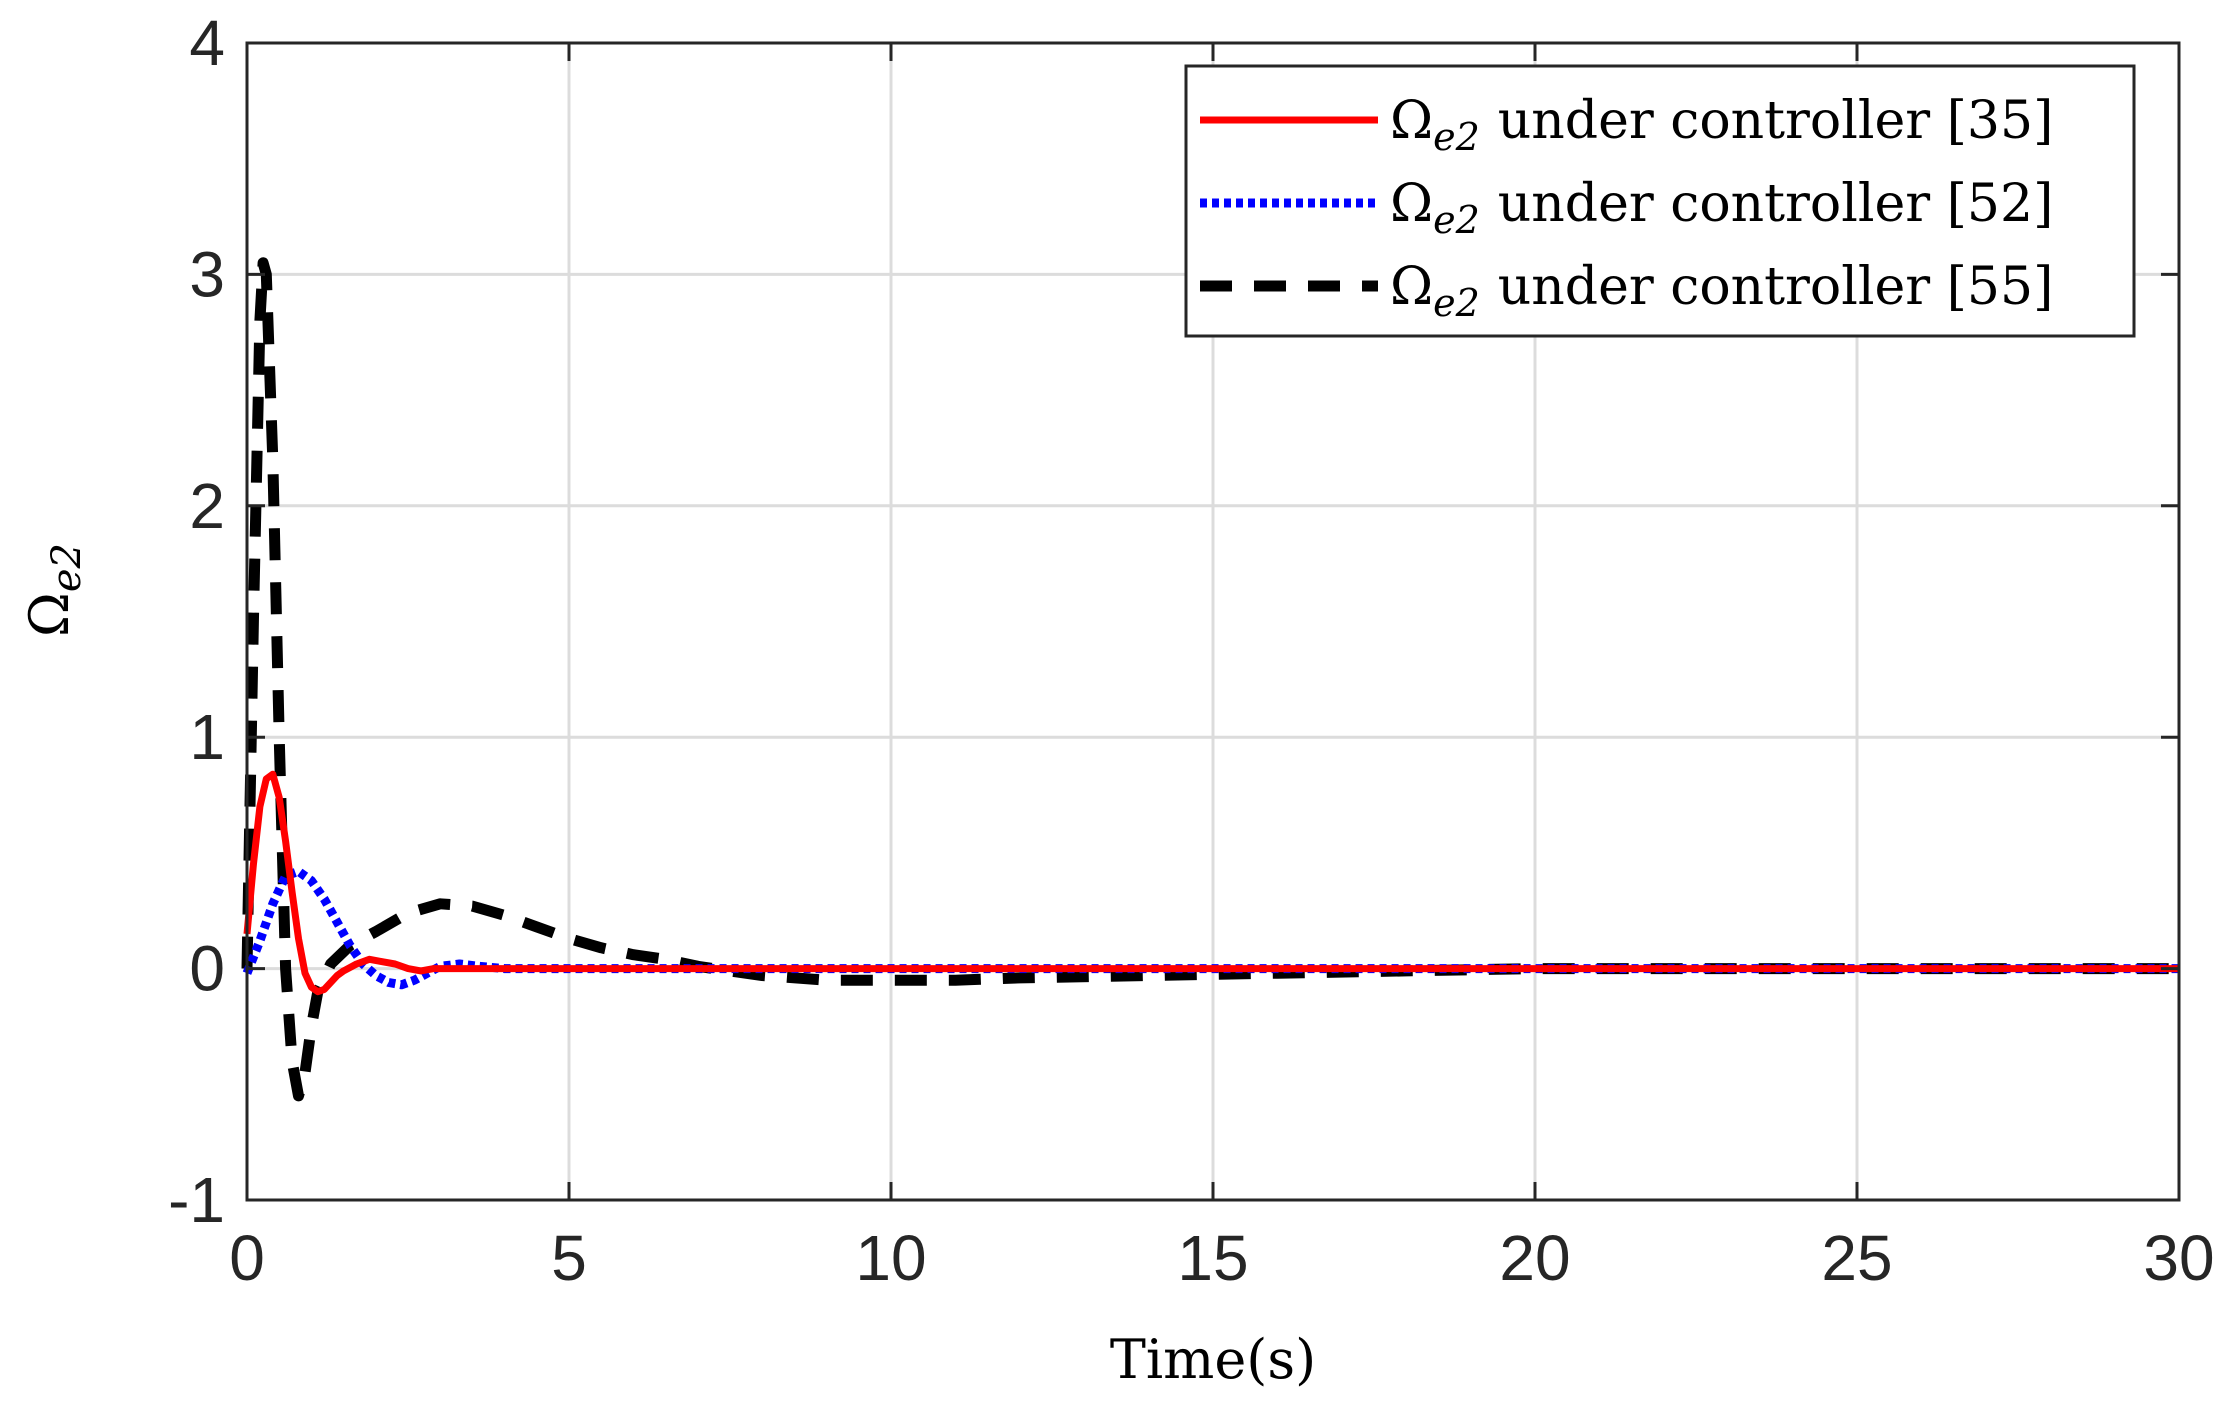  Describe the element at coordinates (207, 43) in the screenshot. I see `y-tick-label: 4` at that location.